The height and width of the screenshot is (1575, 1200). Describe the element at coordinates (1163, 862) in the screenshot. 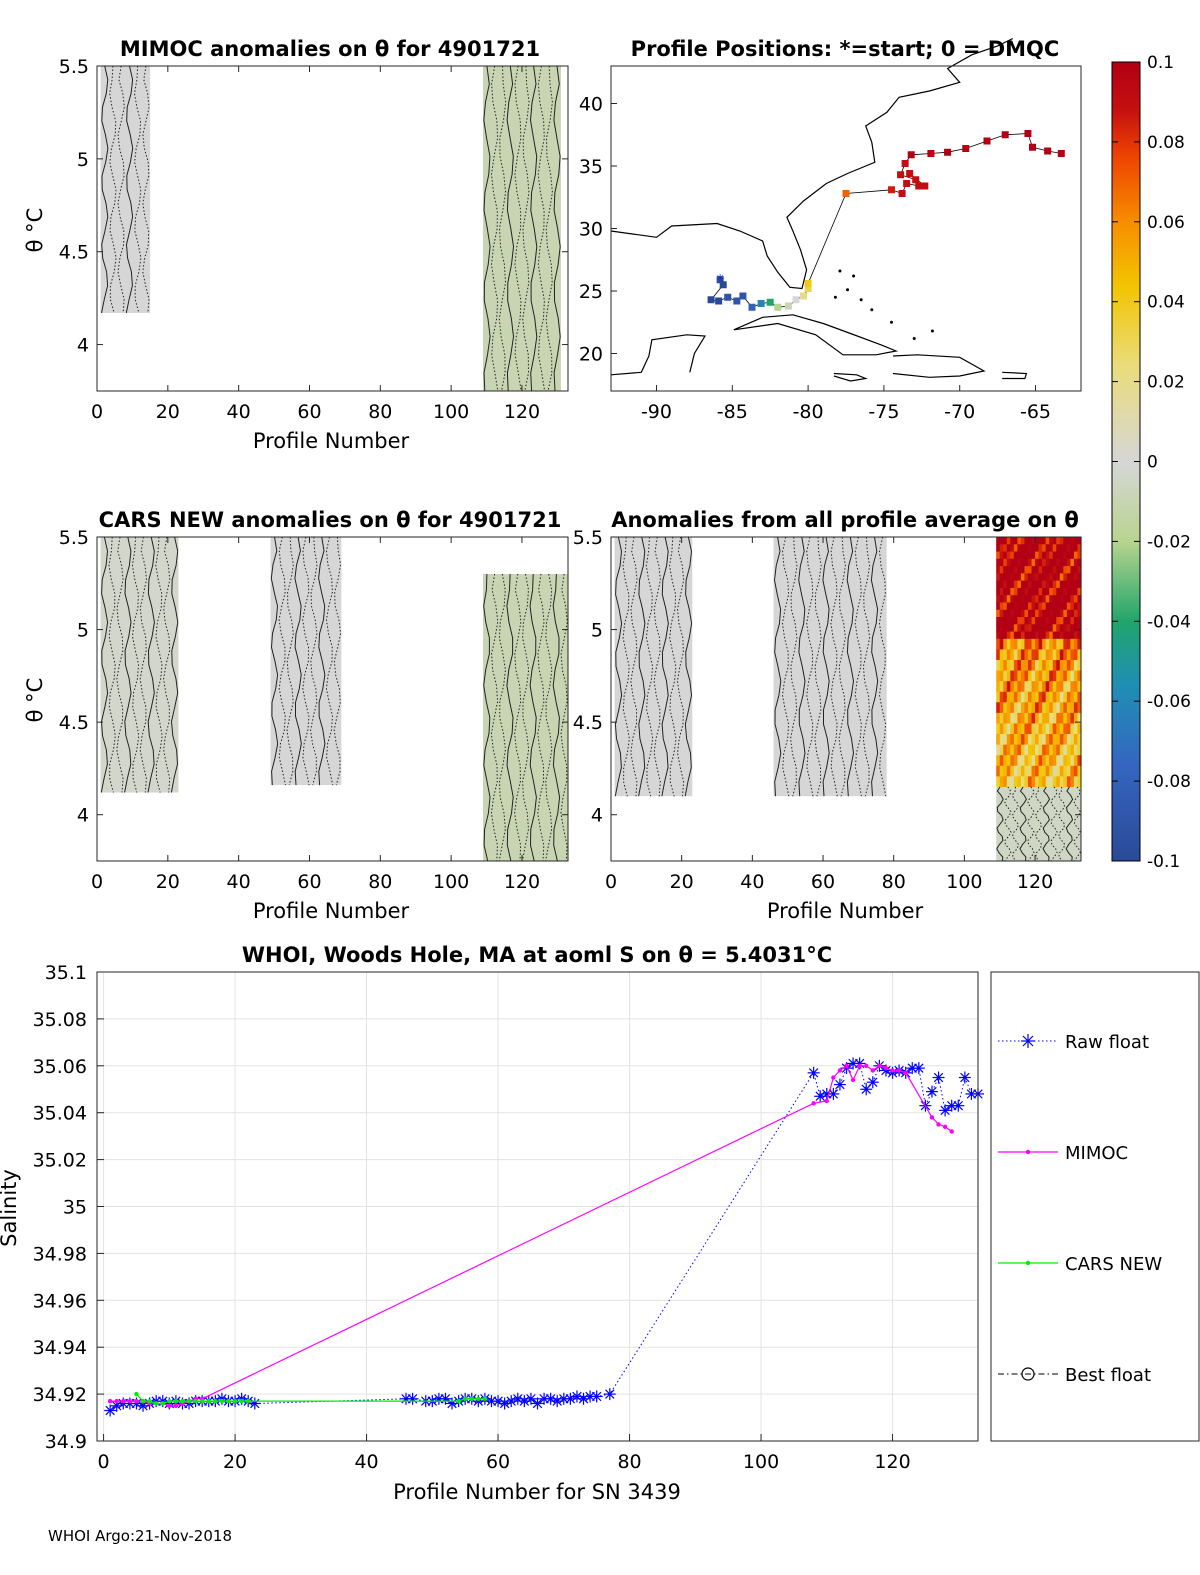

I see `colorbar-tick-label: -0.1` at that location.